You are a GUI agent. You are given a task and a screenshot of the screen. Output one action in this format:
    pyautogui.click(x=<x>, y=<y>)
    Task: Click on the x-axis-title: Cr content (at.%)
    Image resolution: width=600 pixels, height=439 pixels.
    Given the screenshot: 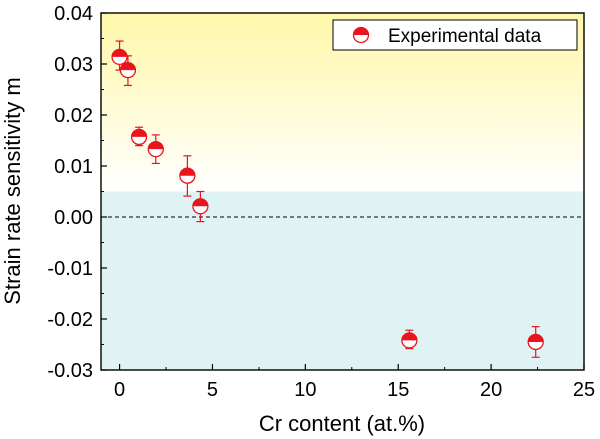 What is the action you would take?
    pyautogui.click(x=342, y=423)
    